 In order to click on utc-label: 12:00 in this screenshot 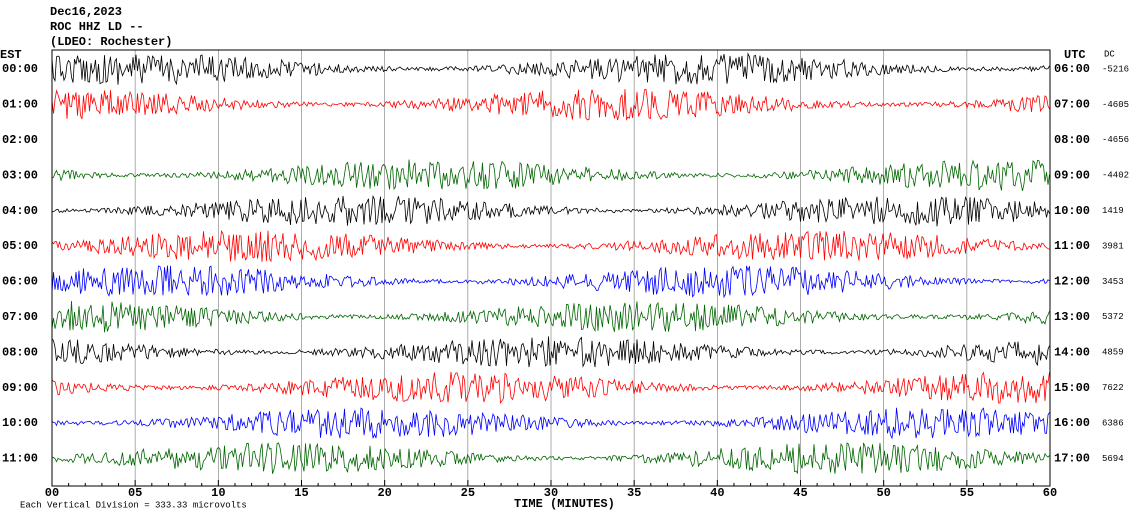, I will do `click(1072, 282)`.